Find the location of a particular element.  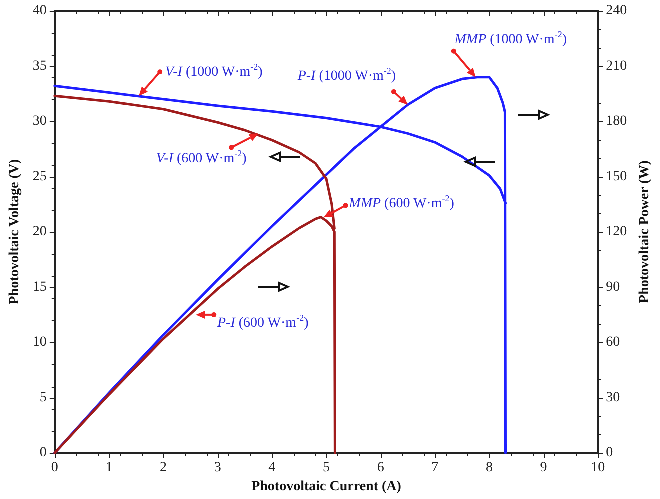

y-tick-label: 15 is located at coordinates (39, 287).